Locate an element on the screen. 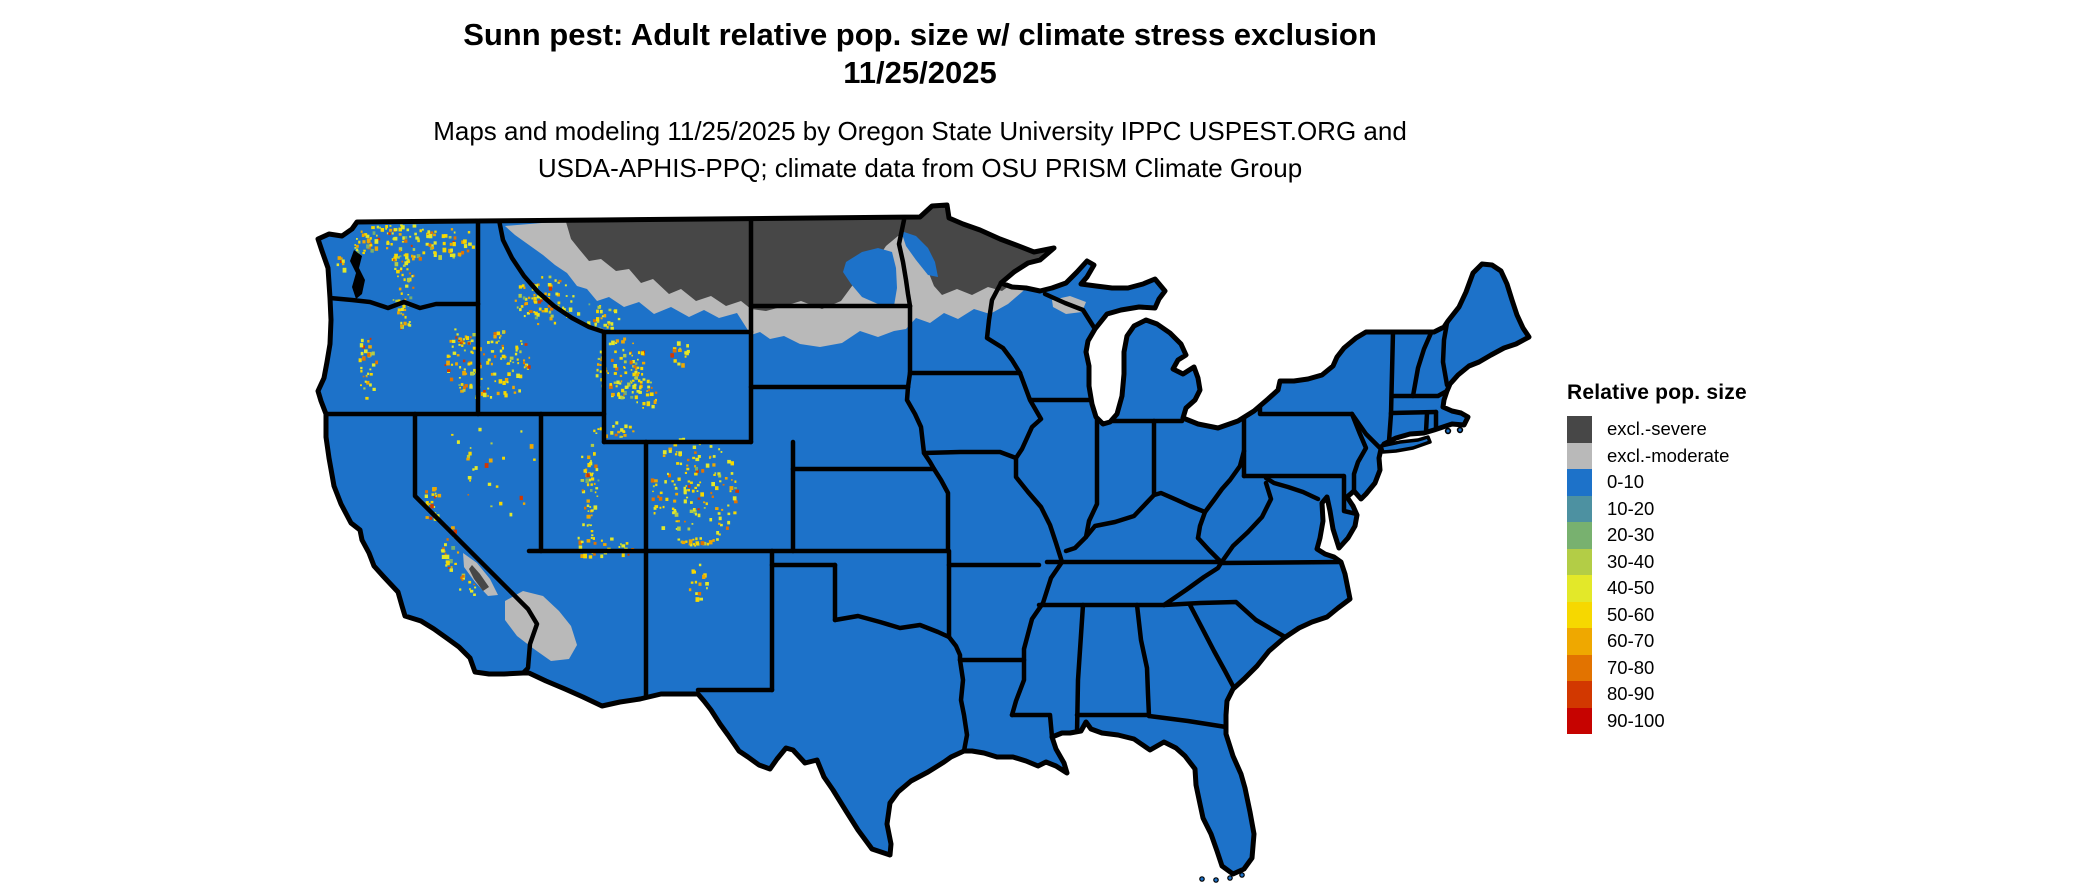  legend-label: 70-80 is located at coordinates (1631, 667).